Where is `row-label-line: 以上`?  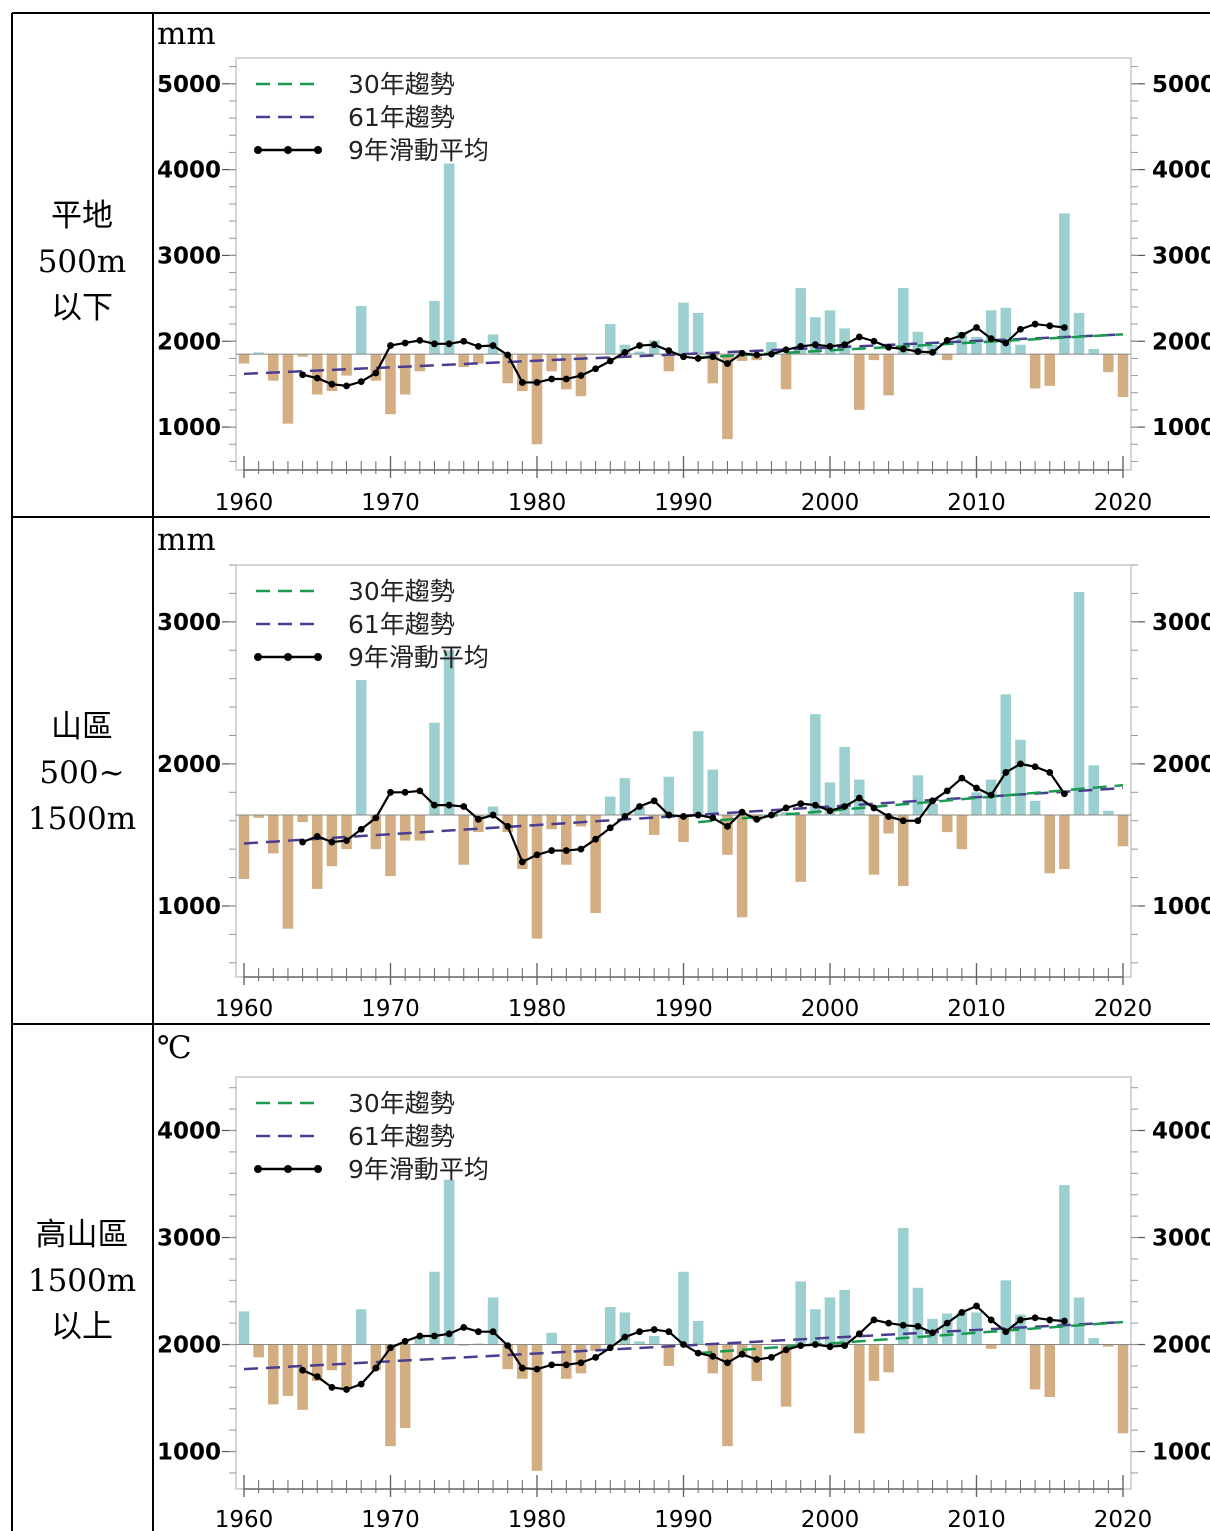
row-label-line: 以上 is located at coordinates (82, 1327).